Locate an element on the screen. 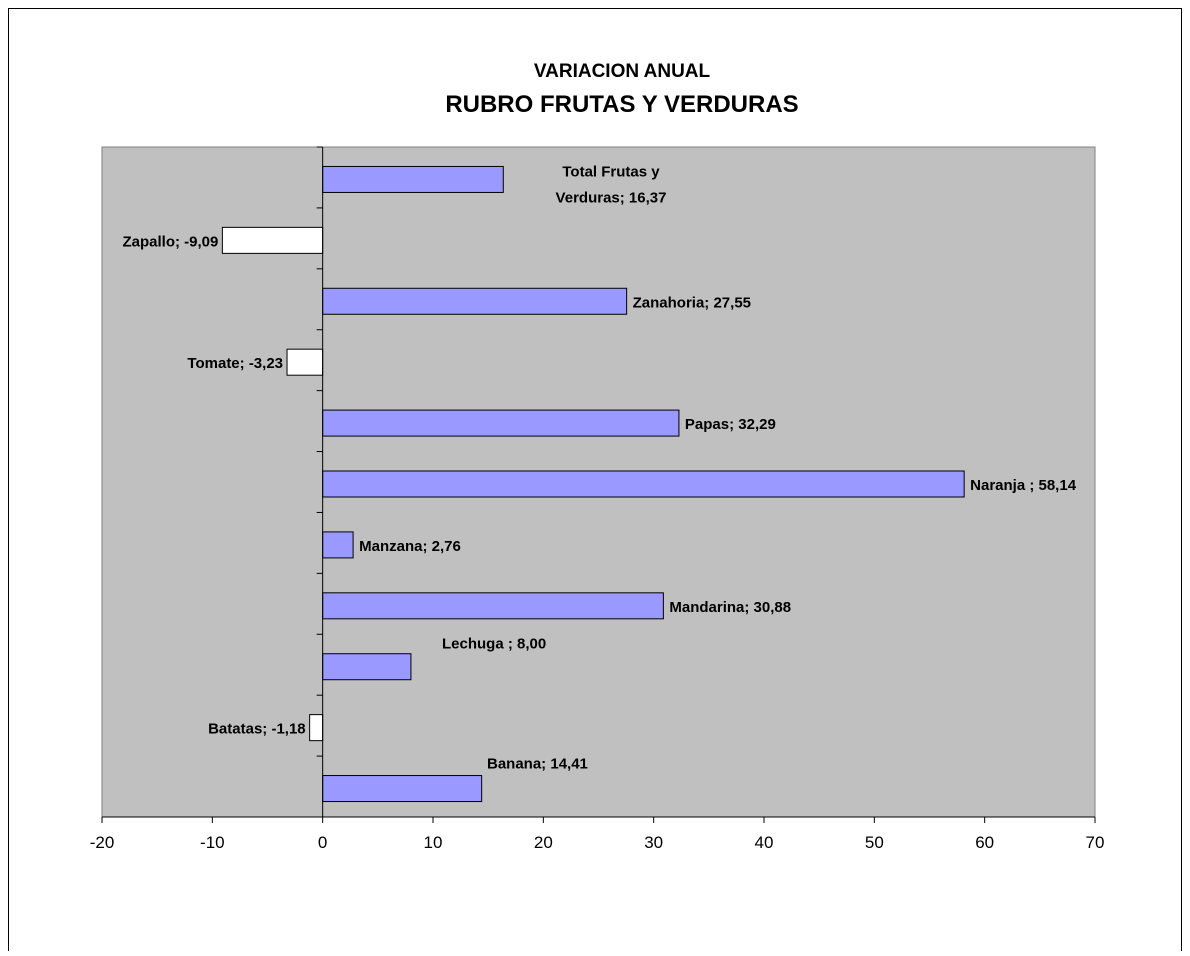 The height and width of the screenshot is (956, 1190). data-label-1: Batatas; -1,18 is located at coordinates (257, 729).